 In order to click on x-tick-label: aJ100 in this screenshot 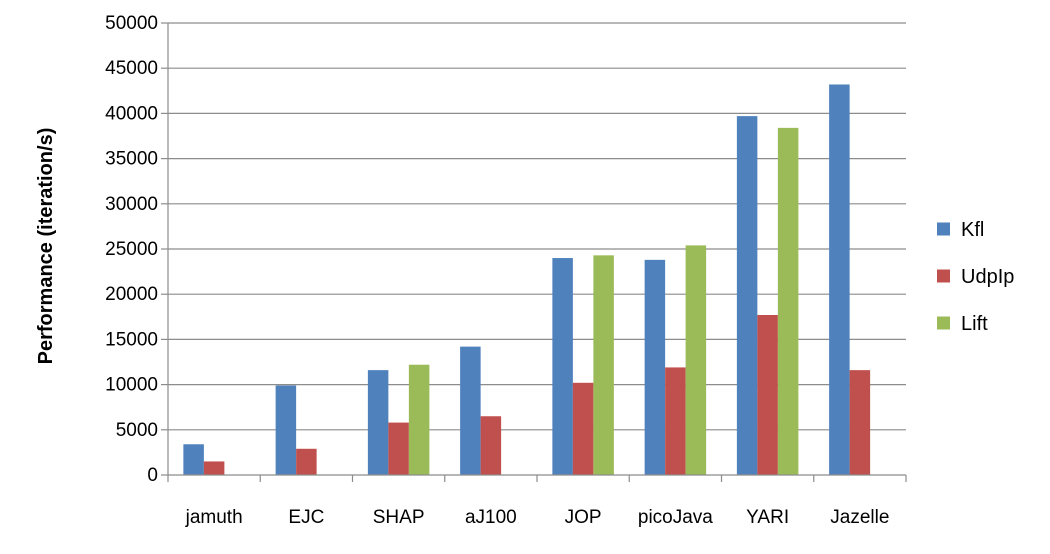, I will do `click(491, 517)`.